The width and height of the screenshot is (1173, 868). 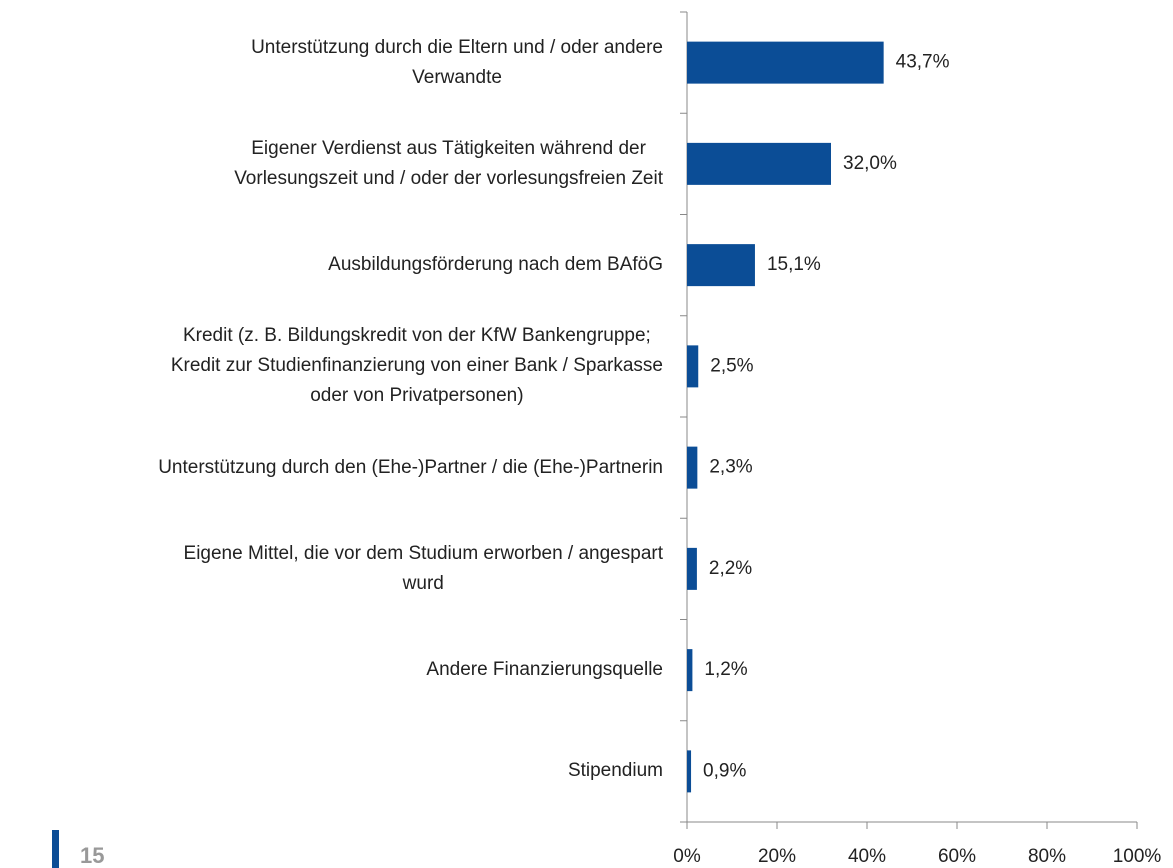 What do you see at coordinates (687, 856) in the screenshot?
I see `x-tick-label: 0%` at bounding box center [687, 856].